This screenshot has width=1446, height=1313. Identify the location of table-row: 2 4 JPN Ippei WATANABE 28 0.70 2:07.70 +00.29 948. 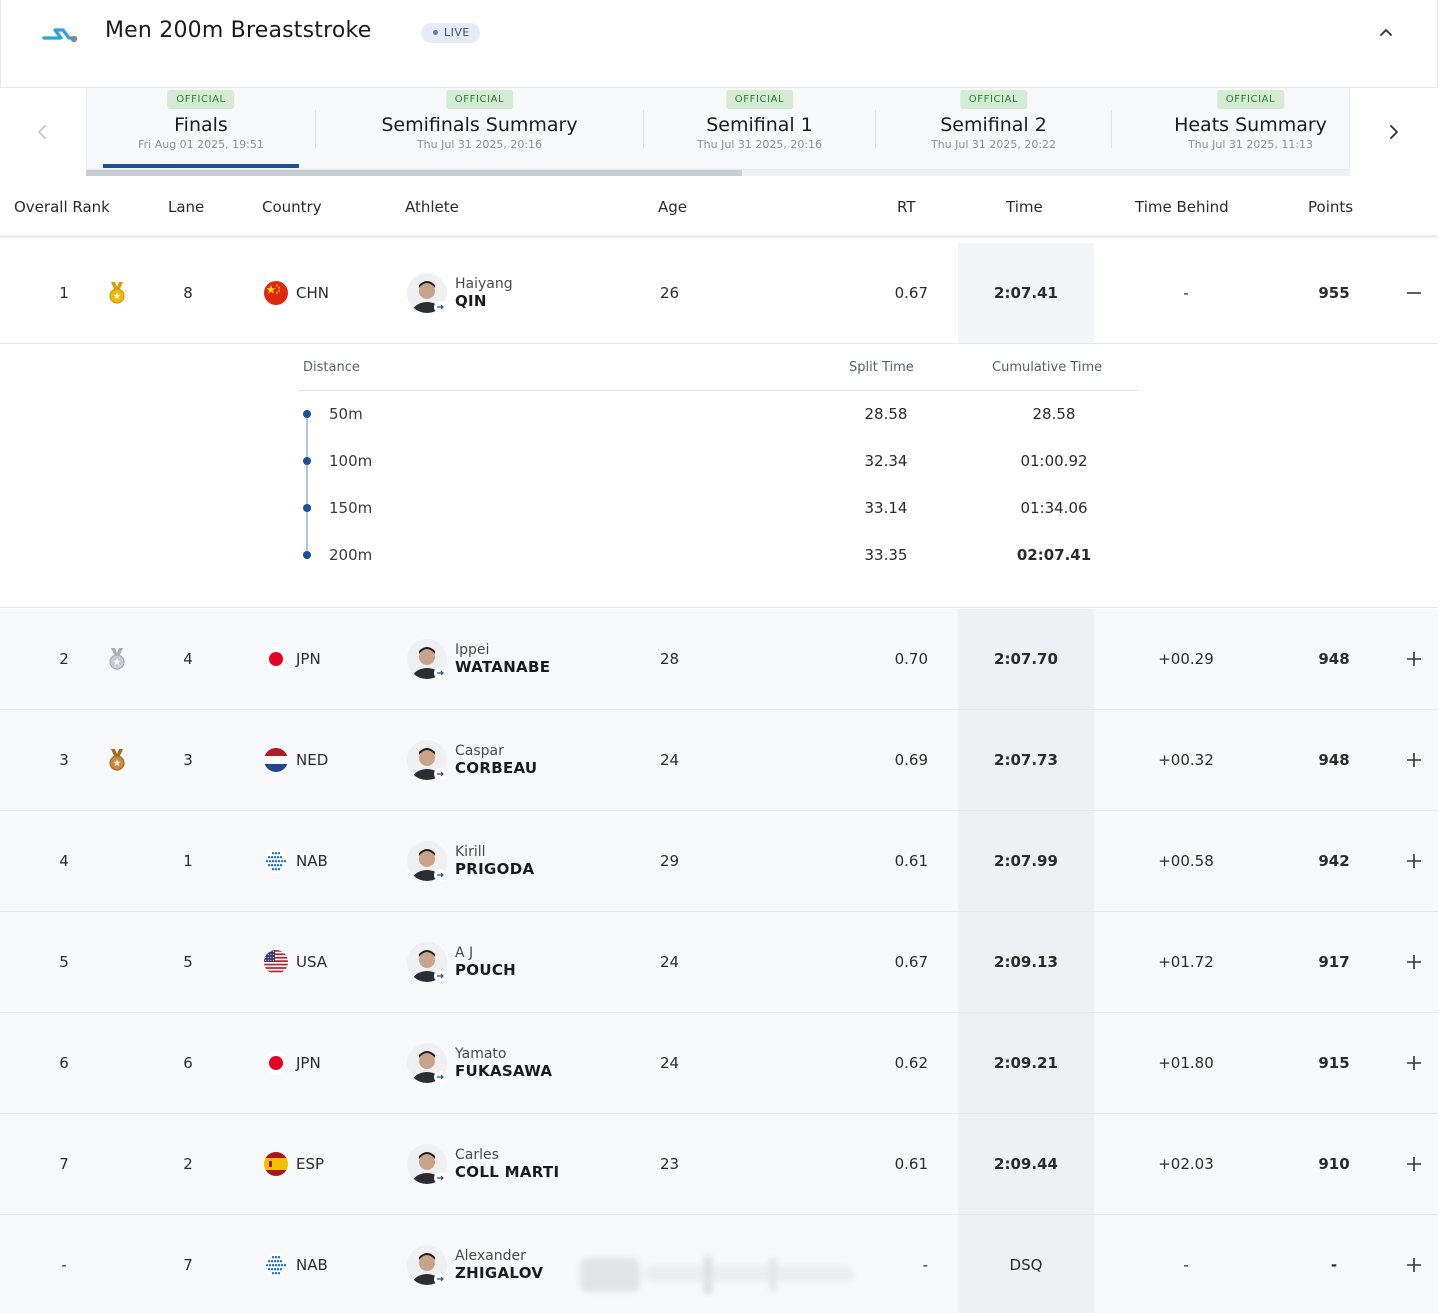
(719, 659).